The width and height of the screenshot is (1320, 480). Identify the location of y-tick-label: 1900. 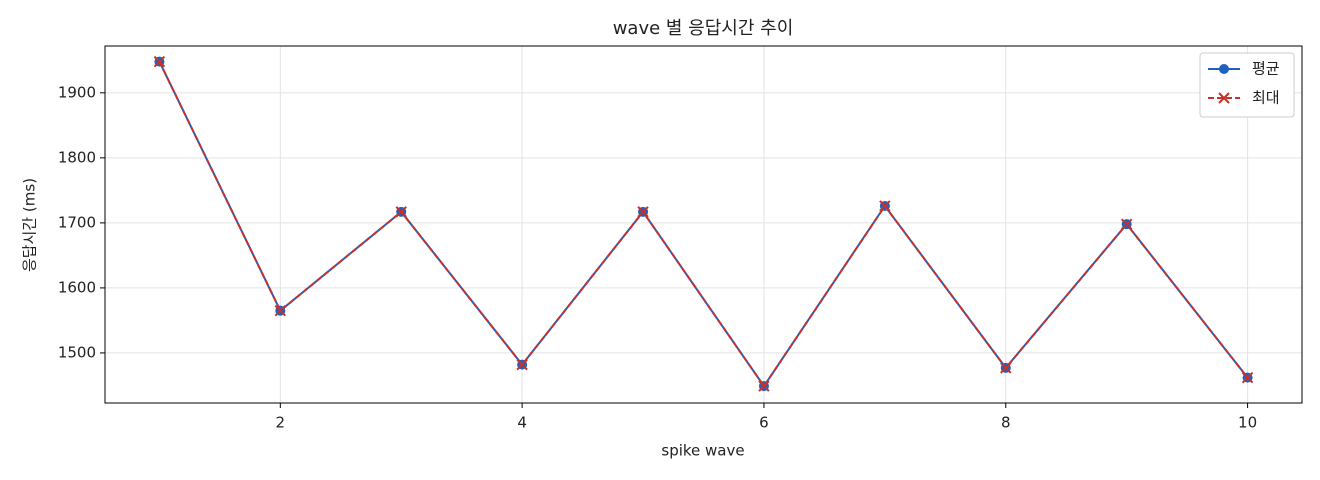
(77, 92).